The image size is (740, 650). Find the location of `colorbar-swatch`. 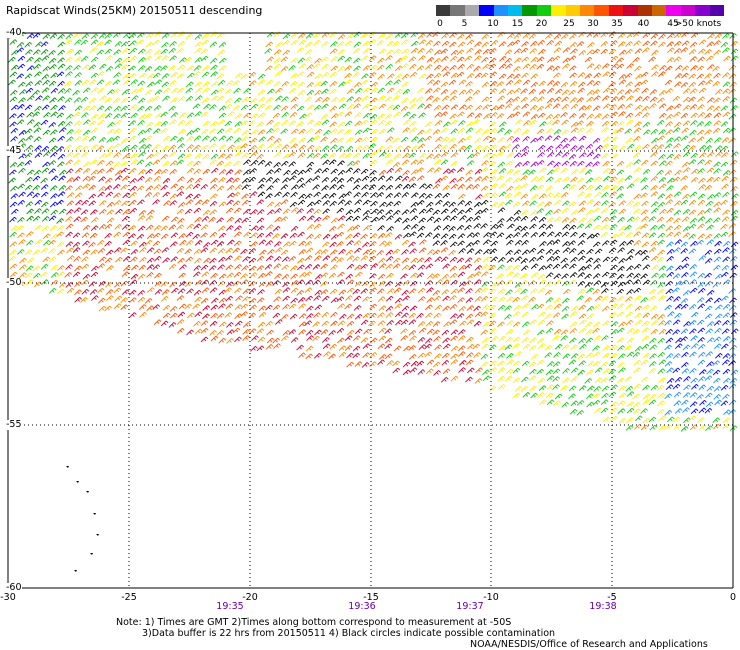

colorbar-swatch is located at coordinates (515, 10).